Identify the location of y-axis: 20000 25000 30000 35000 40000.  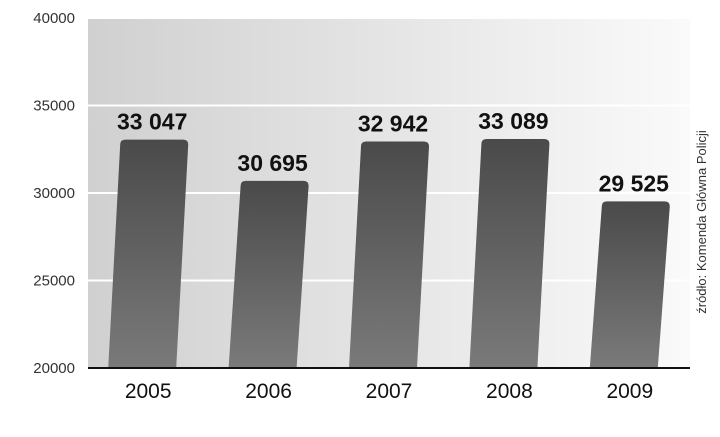
(54, 193).